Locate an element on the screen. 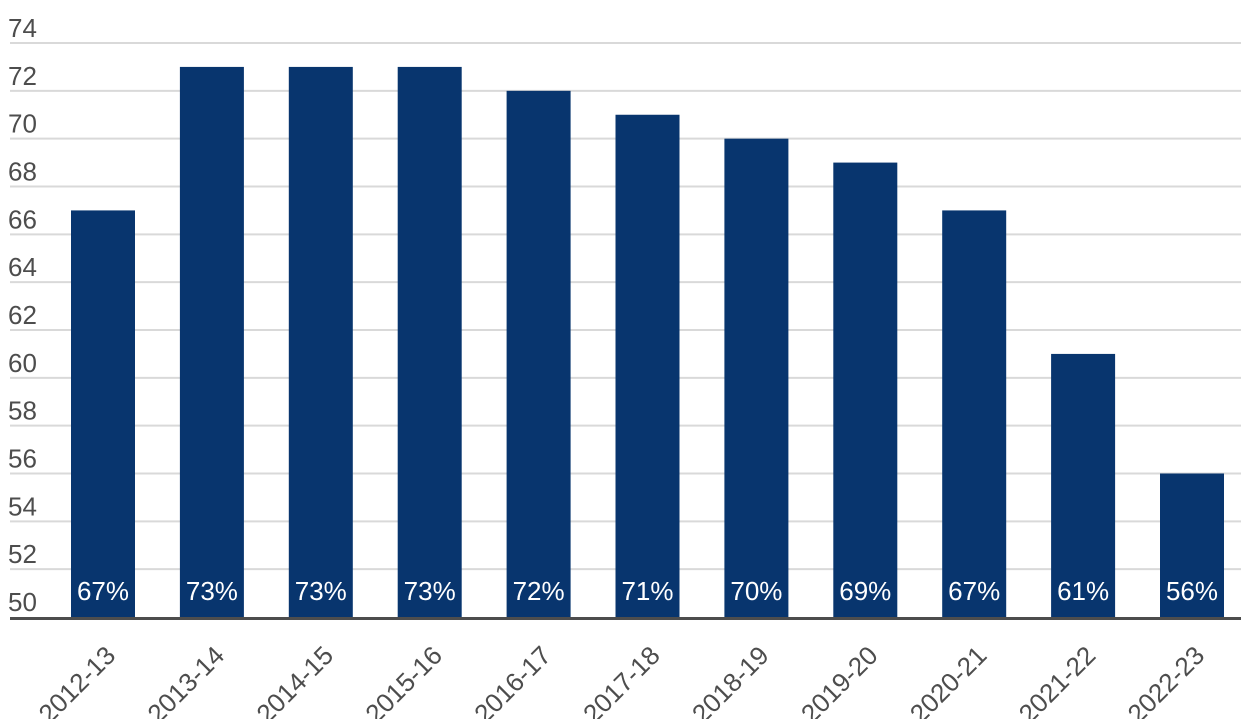 The height and width of the screenshot is (719, 1241). y-tick-label: 52 is located at coordinates (22, 554).